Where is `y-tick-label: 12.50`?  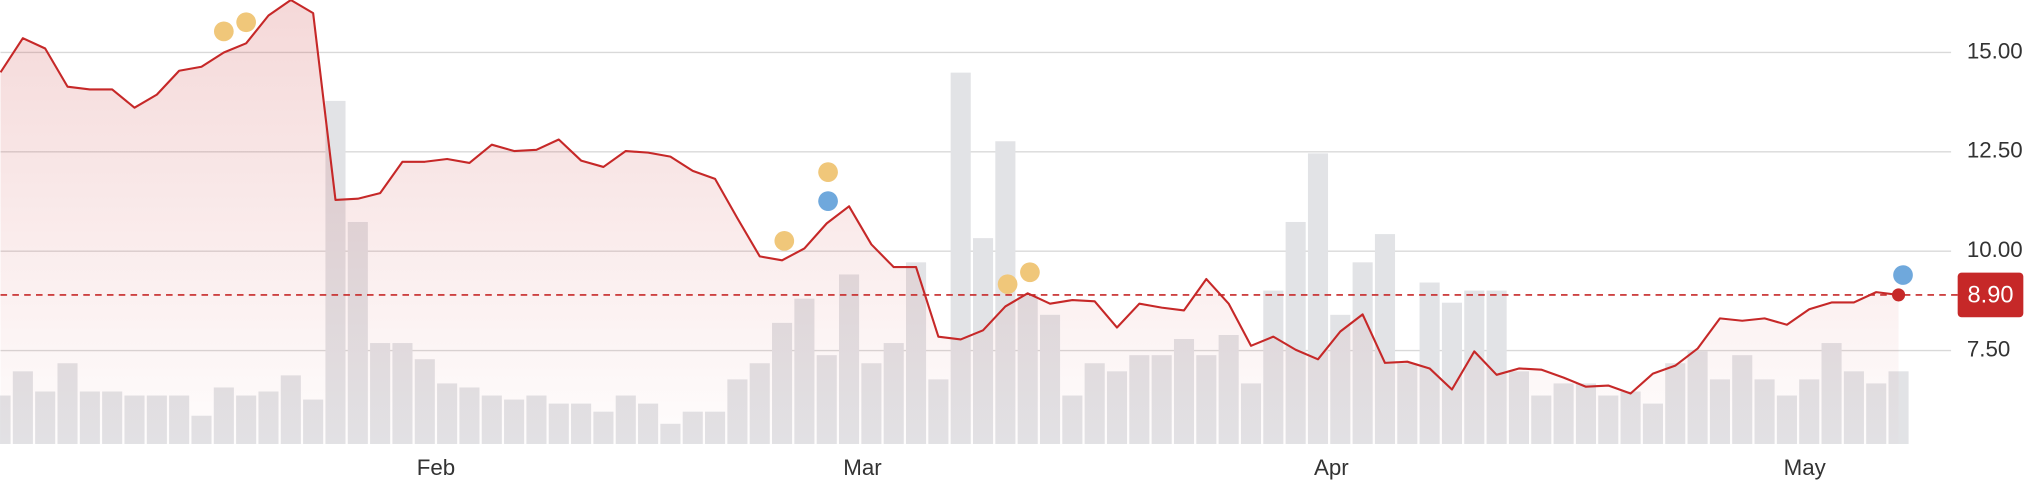
y-tick-label: 12.50 is located at coordinates (1995, 150).